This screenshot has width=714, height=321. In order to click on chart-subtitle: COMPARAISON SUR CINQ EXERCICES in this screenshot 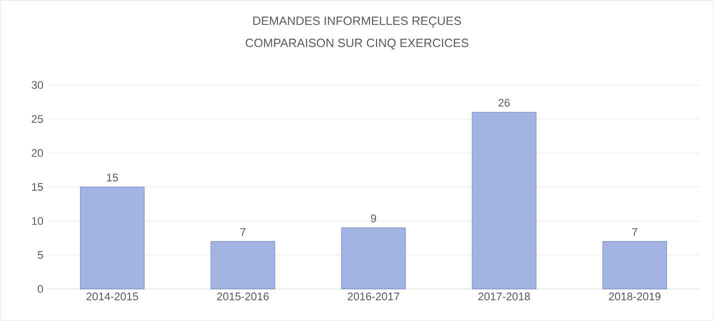, I will do `click(357, 44)`.